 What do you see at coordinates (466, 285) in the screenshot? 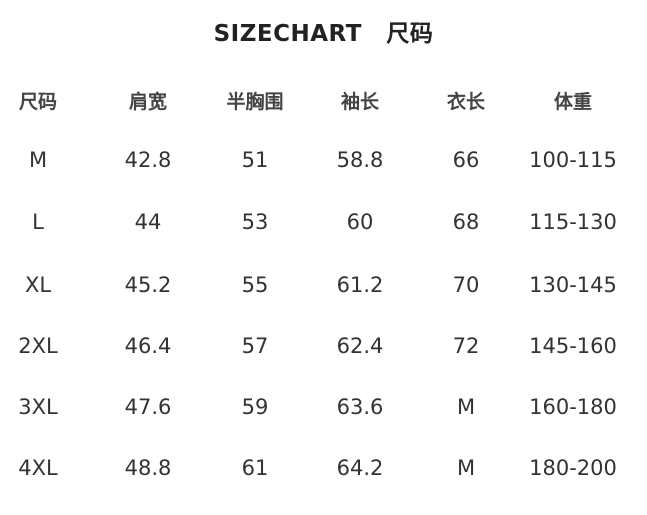
I see `table-cell: 70` at bounding box center [466, 285].